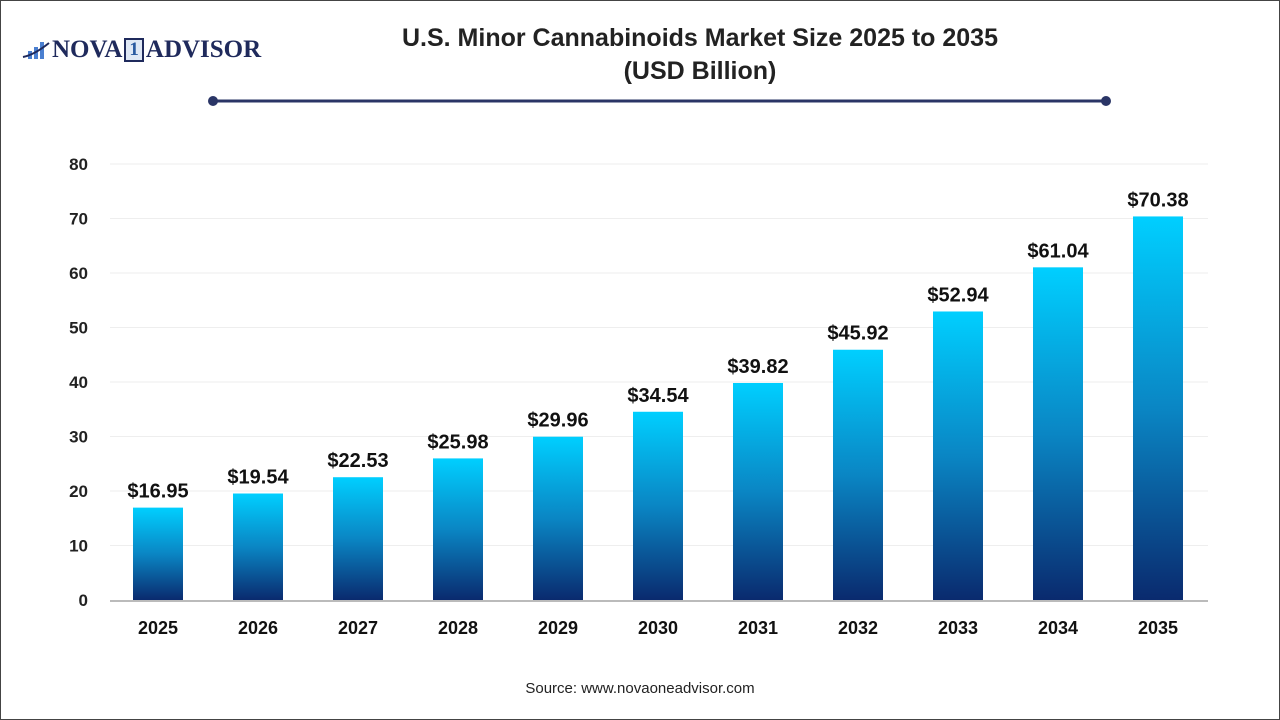 The width and height of the screenshot is (1280, 720). I want to click on x-tick-label: 2030, so click(658, 628).